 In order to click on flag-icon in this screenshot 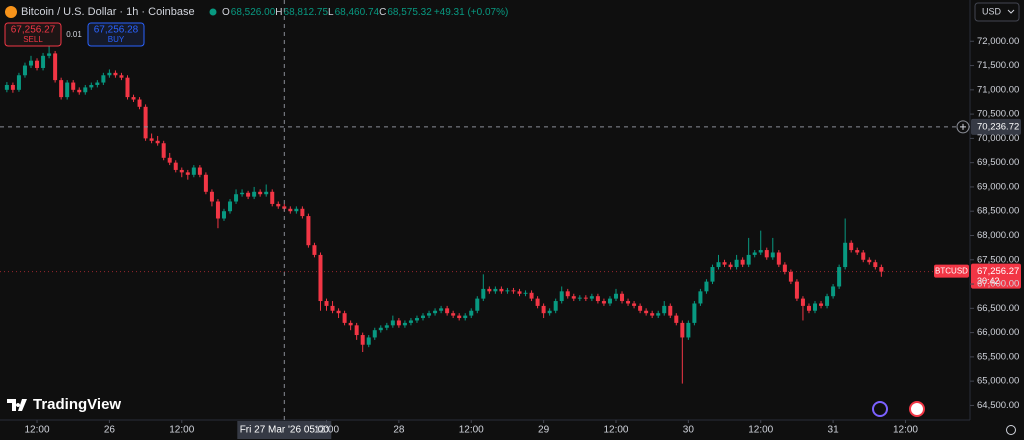, I will do `click(917, 409)`.